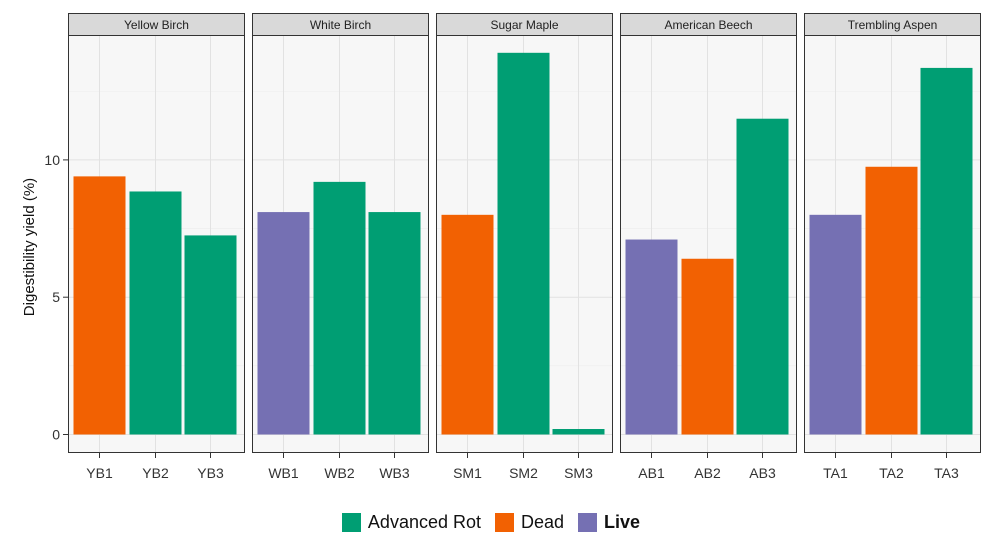 Image resolution: width=982 pixels, height=549 pixels. What do you see at coordinates (578, 473) in the screenshot?
I see `x-tick-label: SM3` at bounding box center [578, 473].